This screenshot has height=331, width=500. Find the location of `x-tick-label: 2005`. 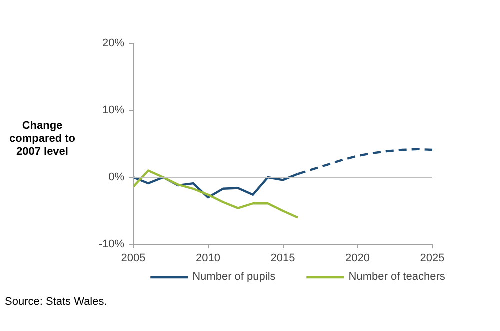

x-tick-label: 2005 is located at coordinates (133, 258).